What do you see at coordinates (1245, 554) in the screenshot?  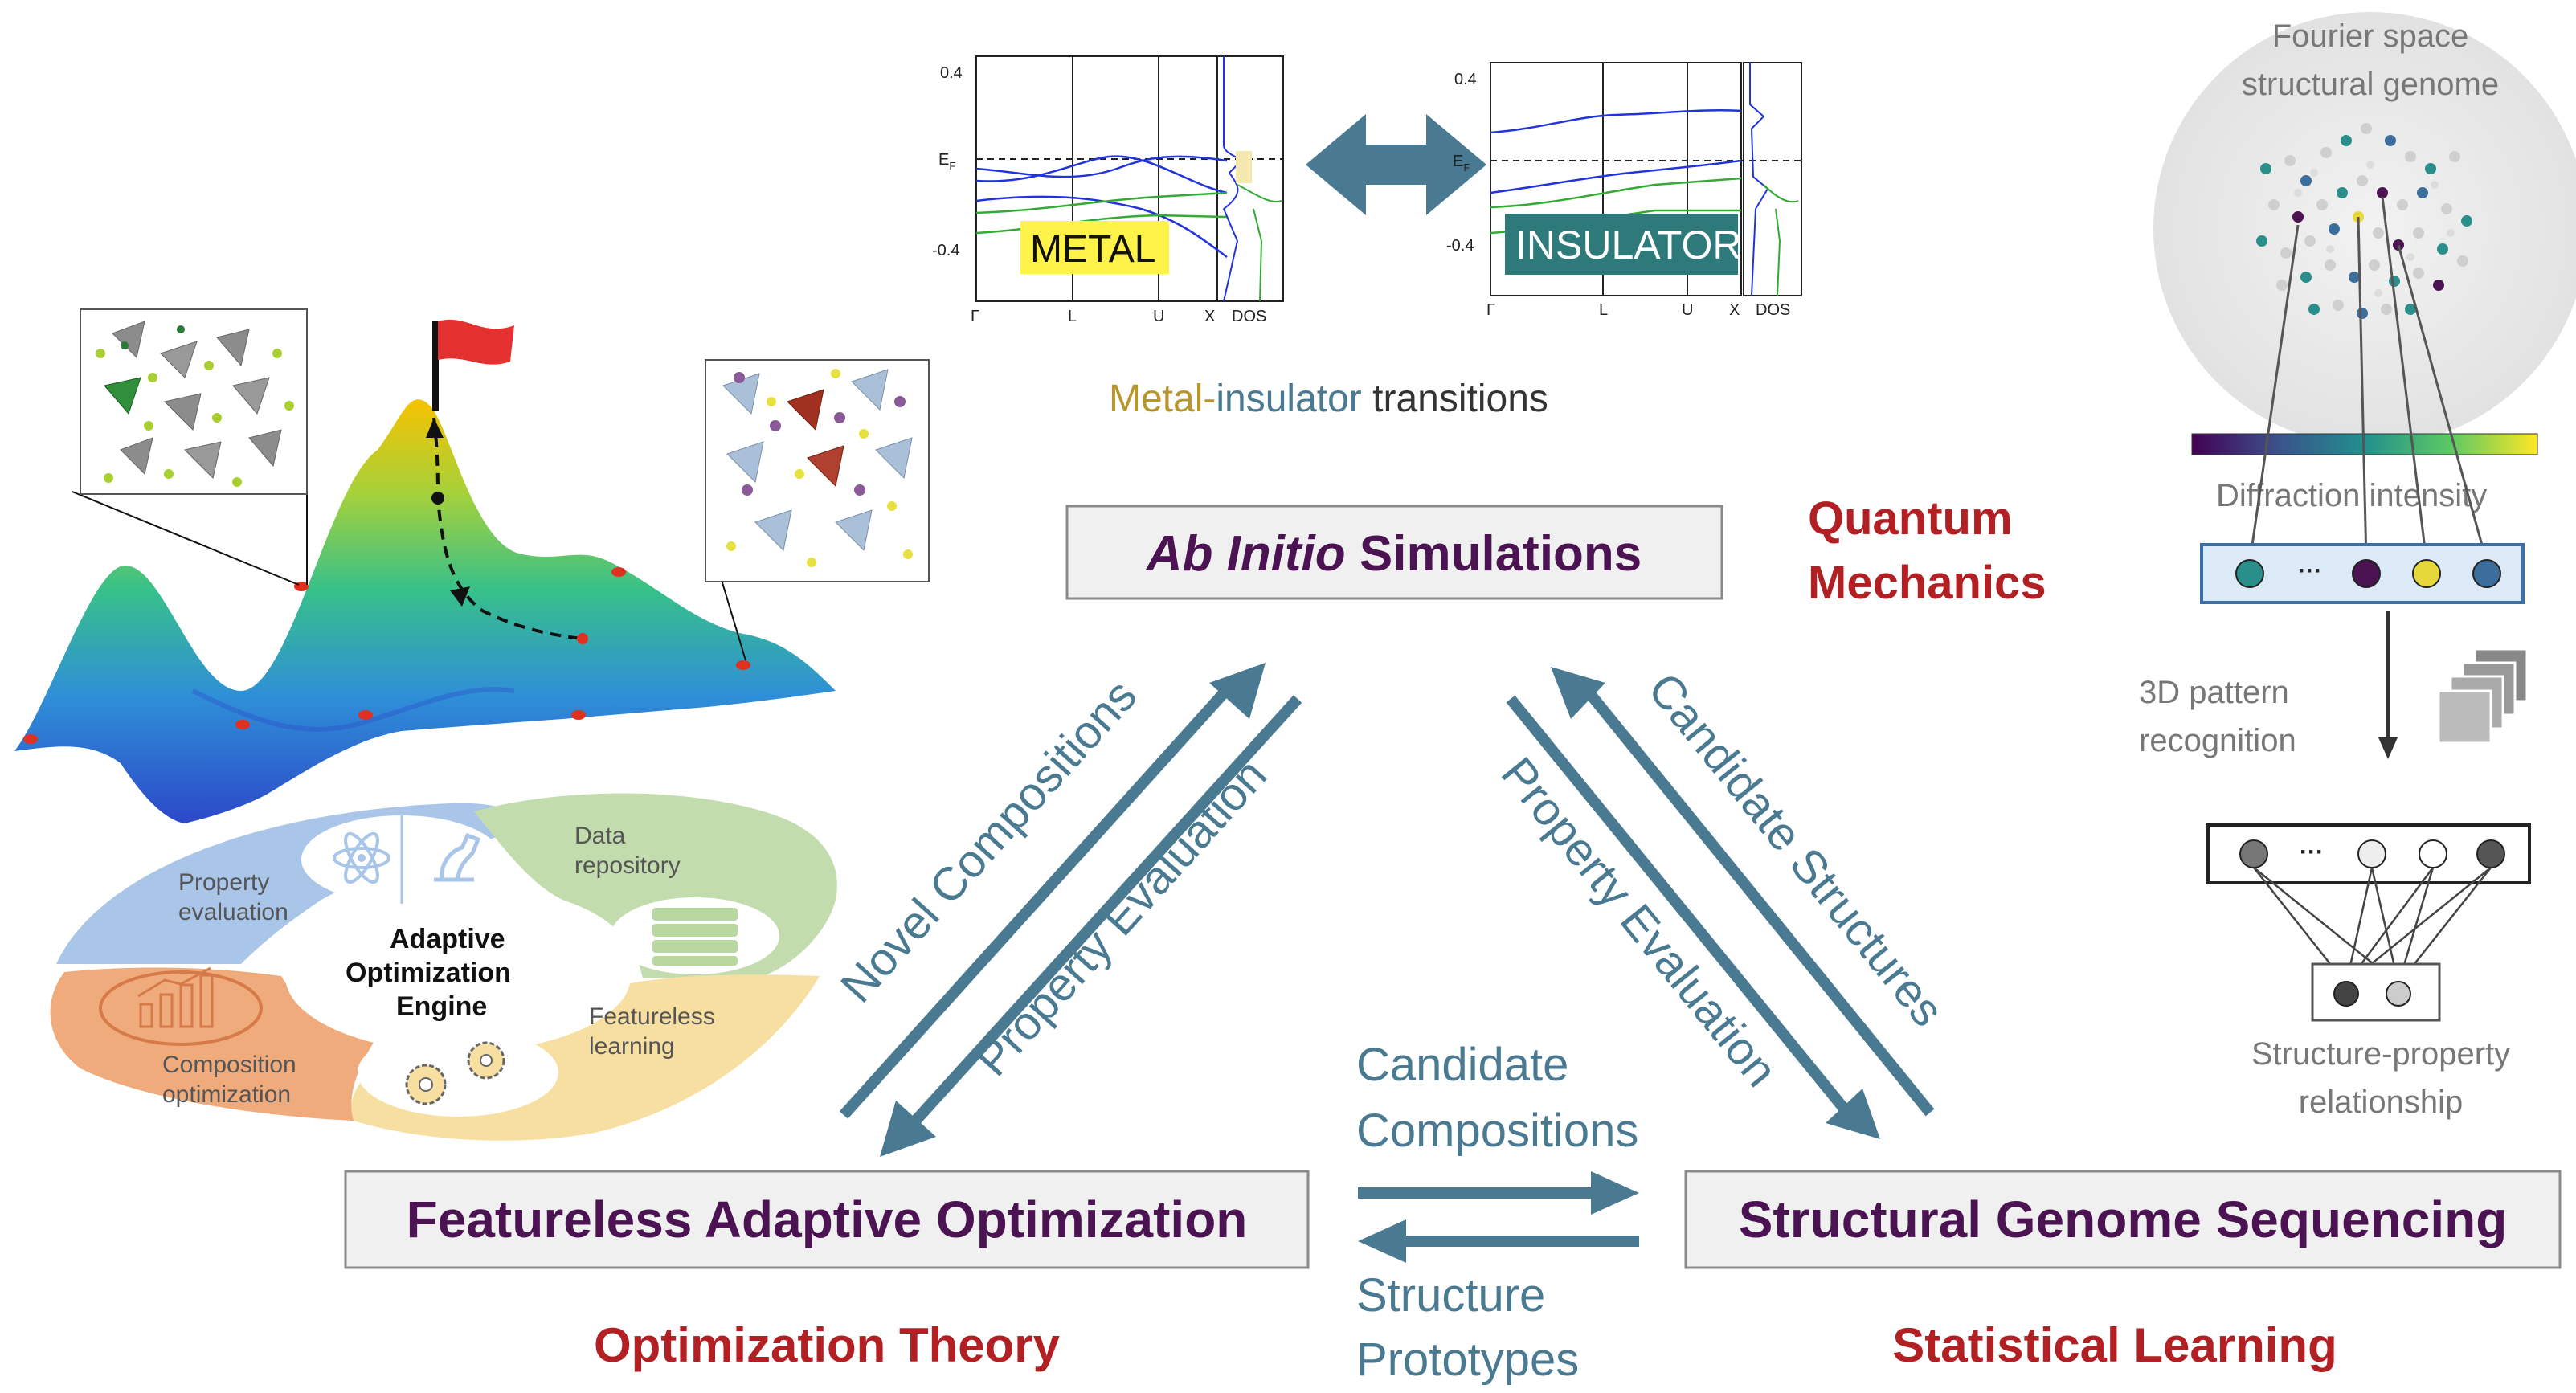 I see `ab-initio-italic: Ab Initio` at bounding box center [1245, 554].